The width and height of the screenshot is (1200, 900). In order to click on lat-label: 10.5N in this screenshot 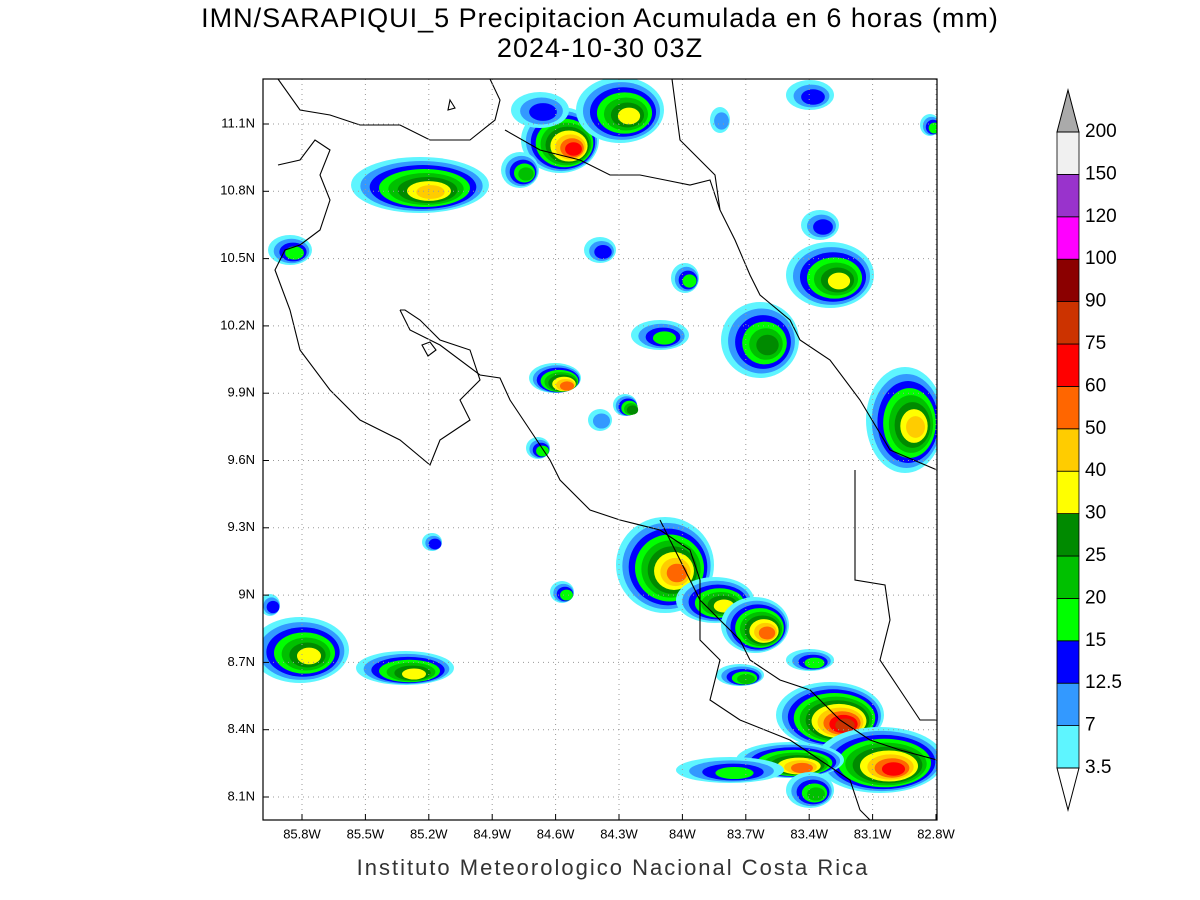, I will do `click(237, 257)`.